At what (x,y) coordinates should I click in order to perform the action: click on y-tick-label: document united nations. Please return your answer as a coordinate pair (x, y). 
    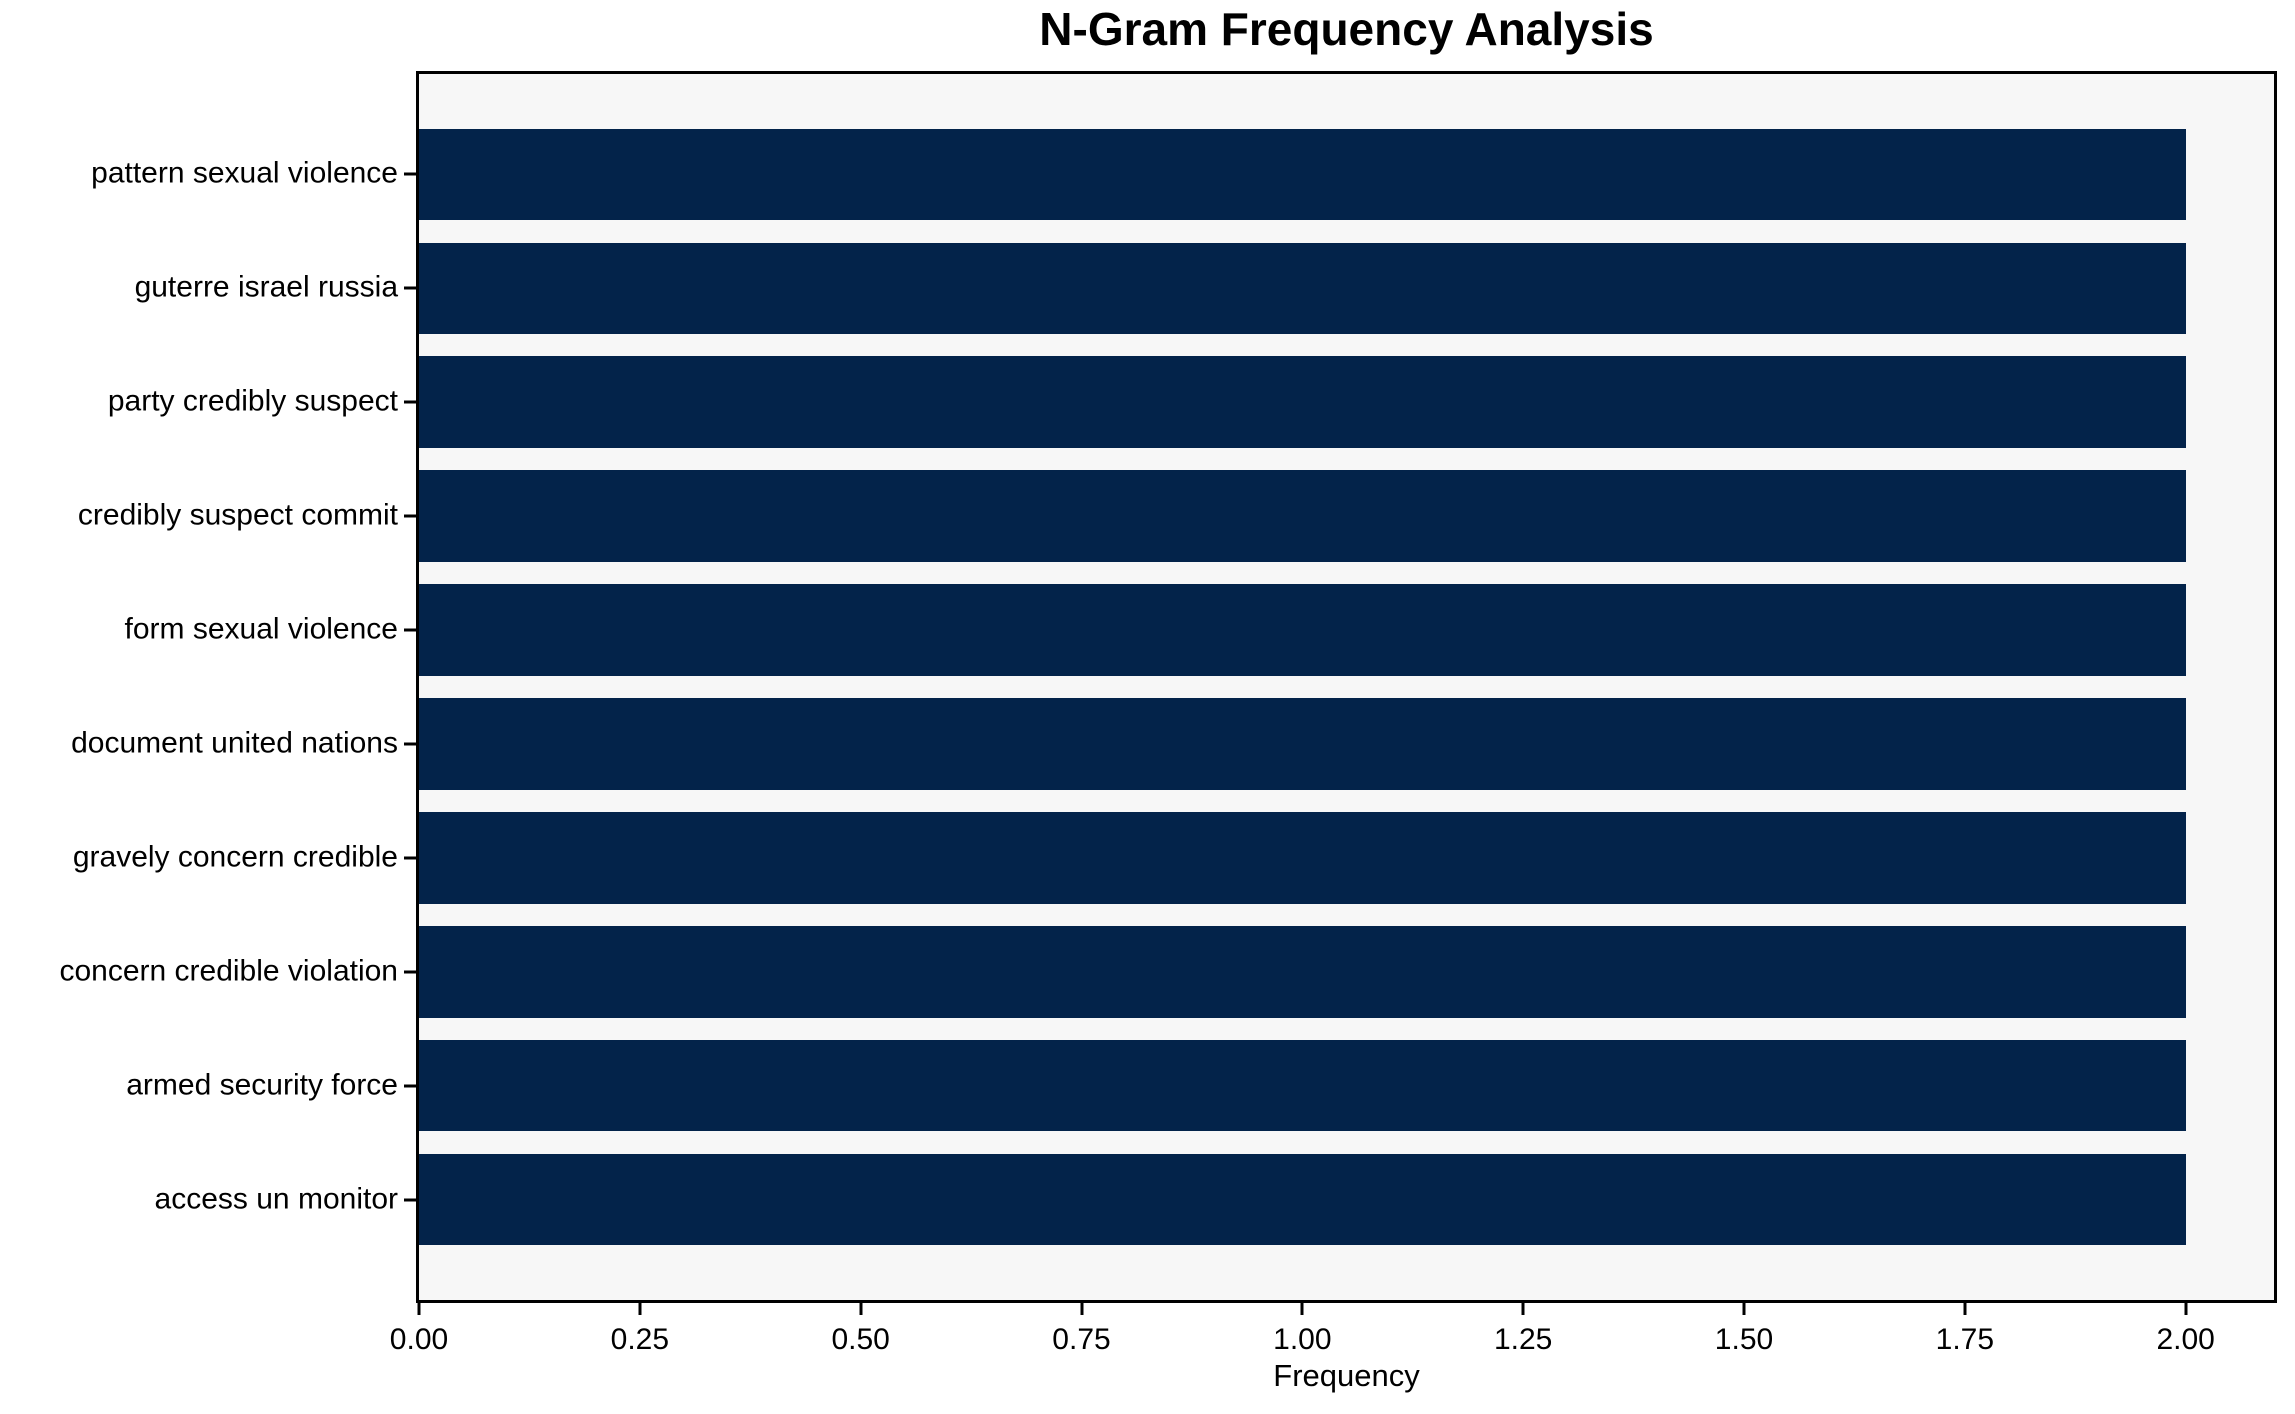
    Looking at the image, I should click on (234, 743).